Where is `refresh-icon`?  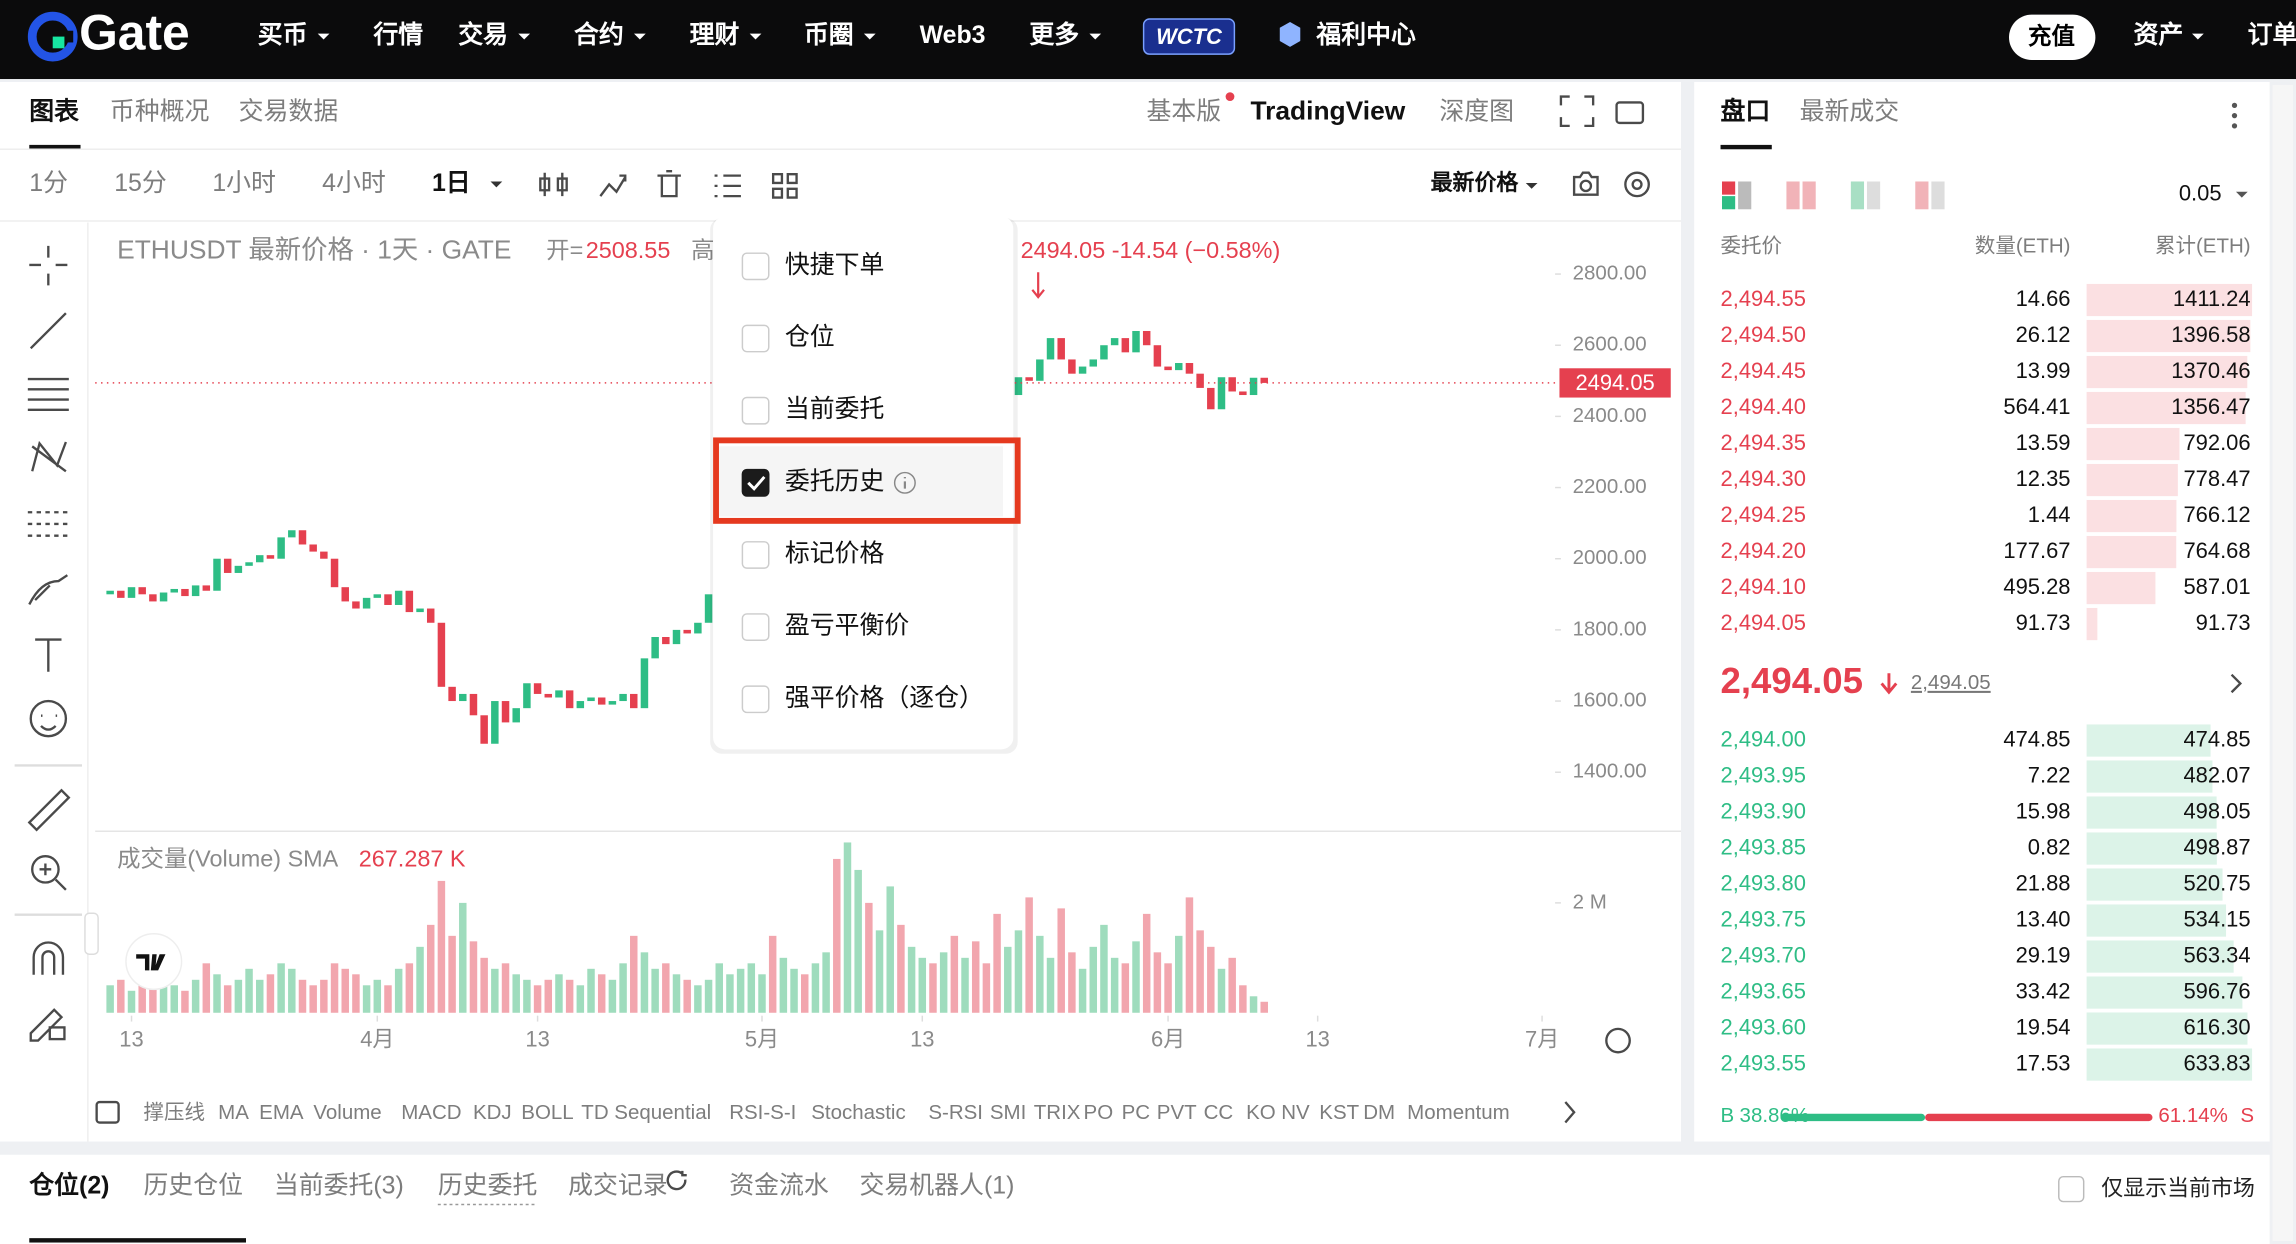
refresh-icon is located at coordinates (676, 1180).